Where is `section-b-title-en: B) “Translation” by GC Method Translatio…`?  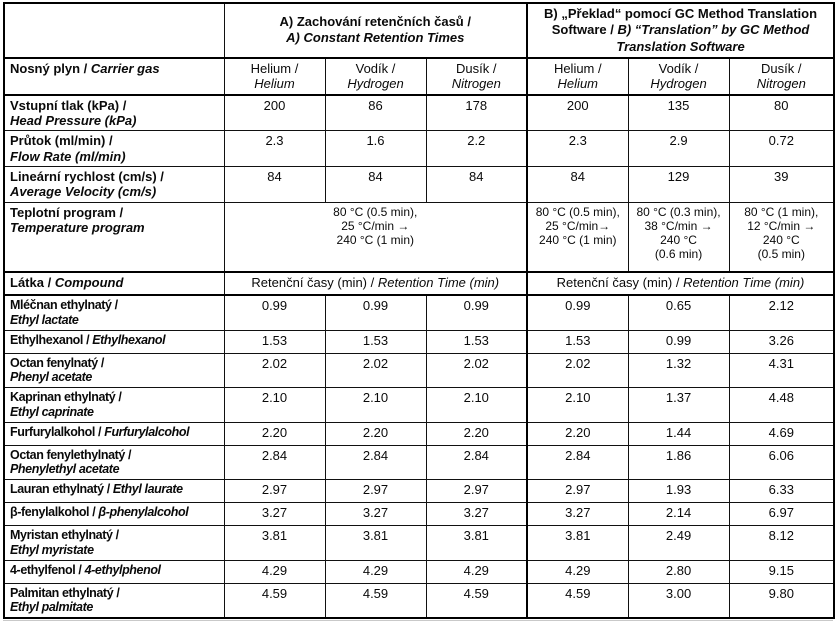 section-b-title-en: B) “Translation” by GC Method Translatio… is located at coordinates (713, 38).